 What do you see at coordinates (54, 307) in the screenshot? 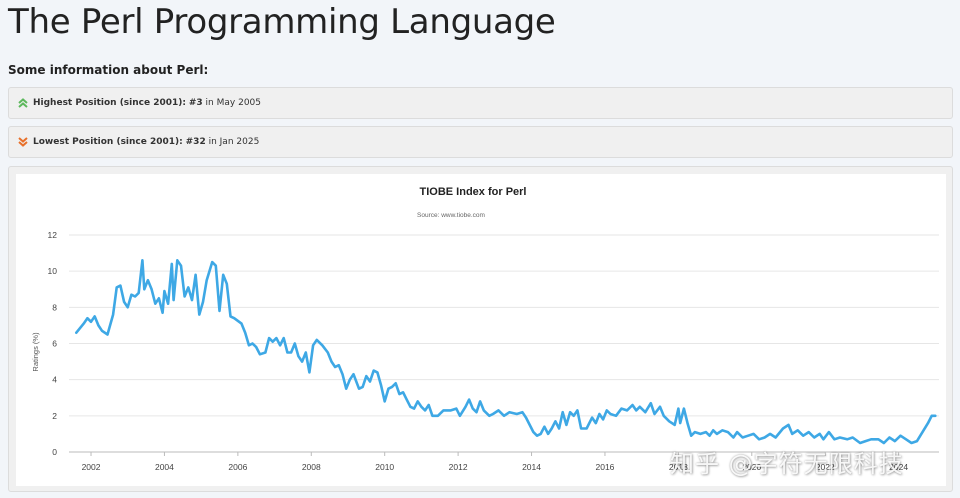
I see `y-tick-label: 8` at bounding box center [54, 307].